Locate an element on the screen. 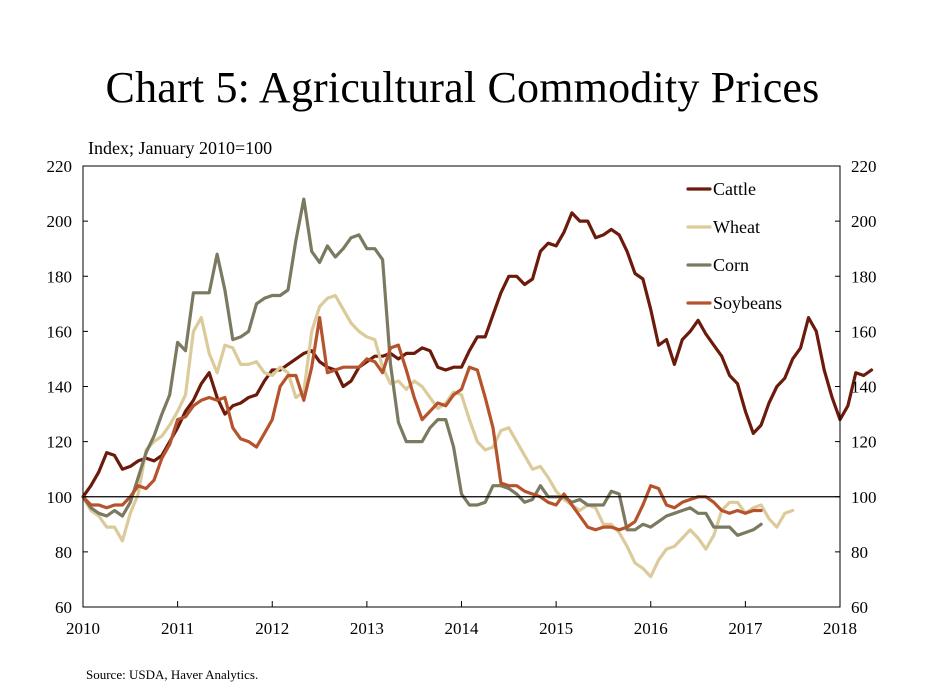 This screenshot has height=693, width=925. x-tick-label: 2015 is located at coordinates (556, 628).